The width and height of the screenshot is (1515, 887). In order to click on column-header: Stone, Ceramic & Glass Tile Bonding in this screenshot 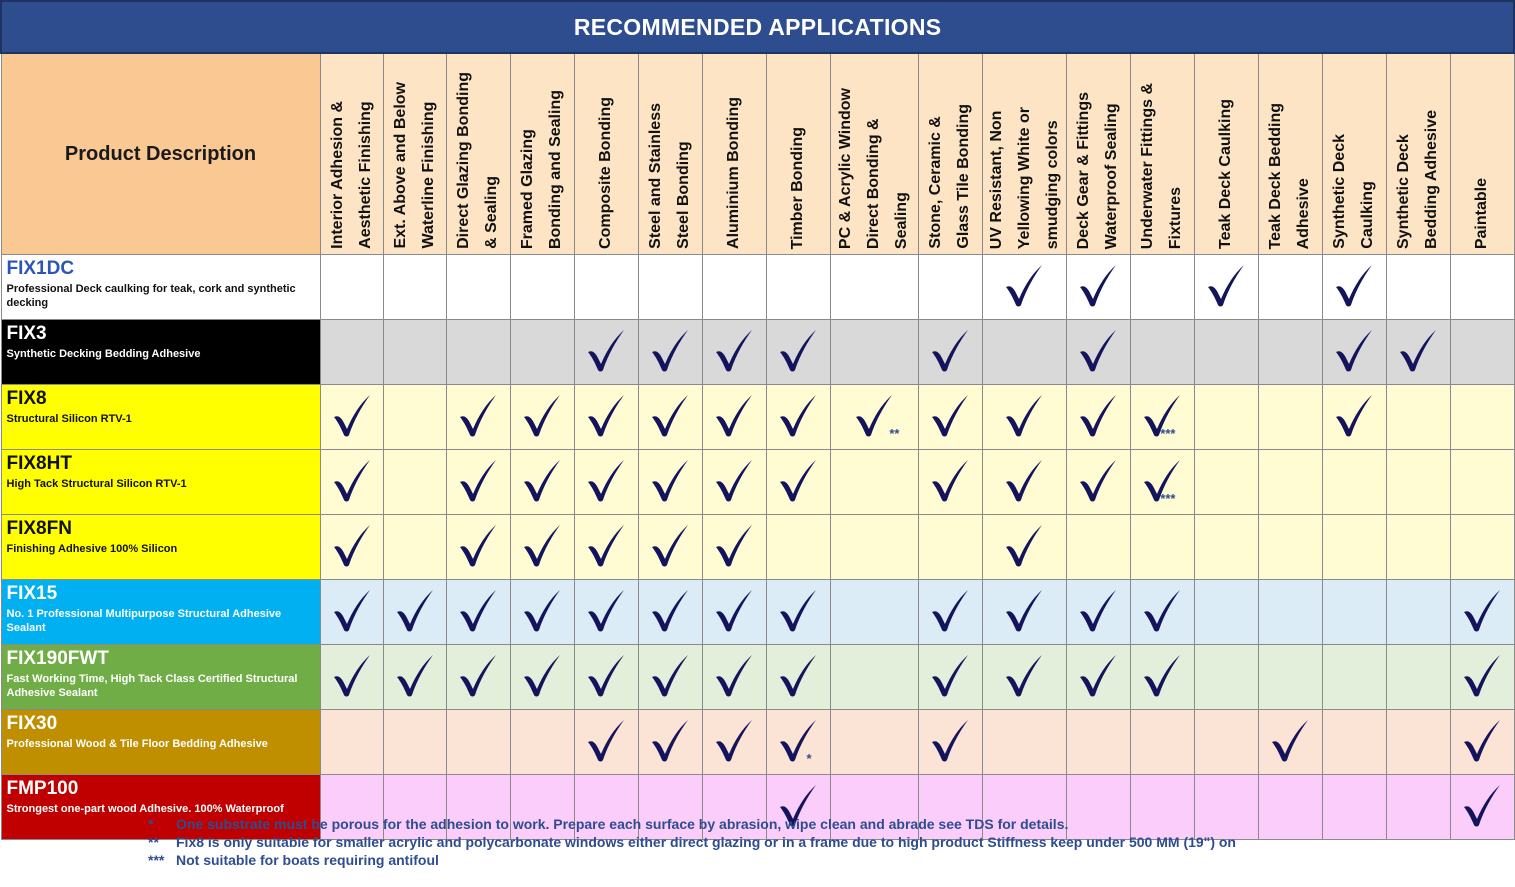, I will do `click(950, 153)`.